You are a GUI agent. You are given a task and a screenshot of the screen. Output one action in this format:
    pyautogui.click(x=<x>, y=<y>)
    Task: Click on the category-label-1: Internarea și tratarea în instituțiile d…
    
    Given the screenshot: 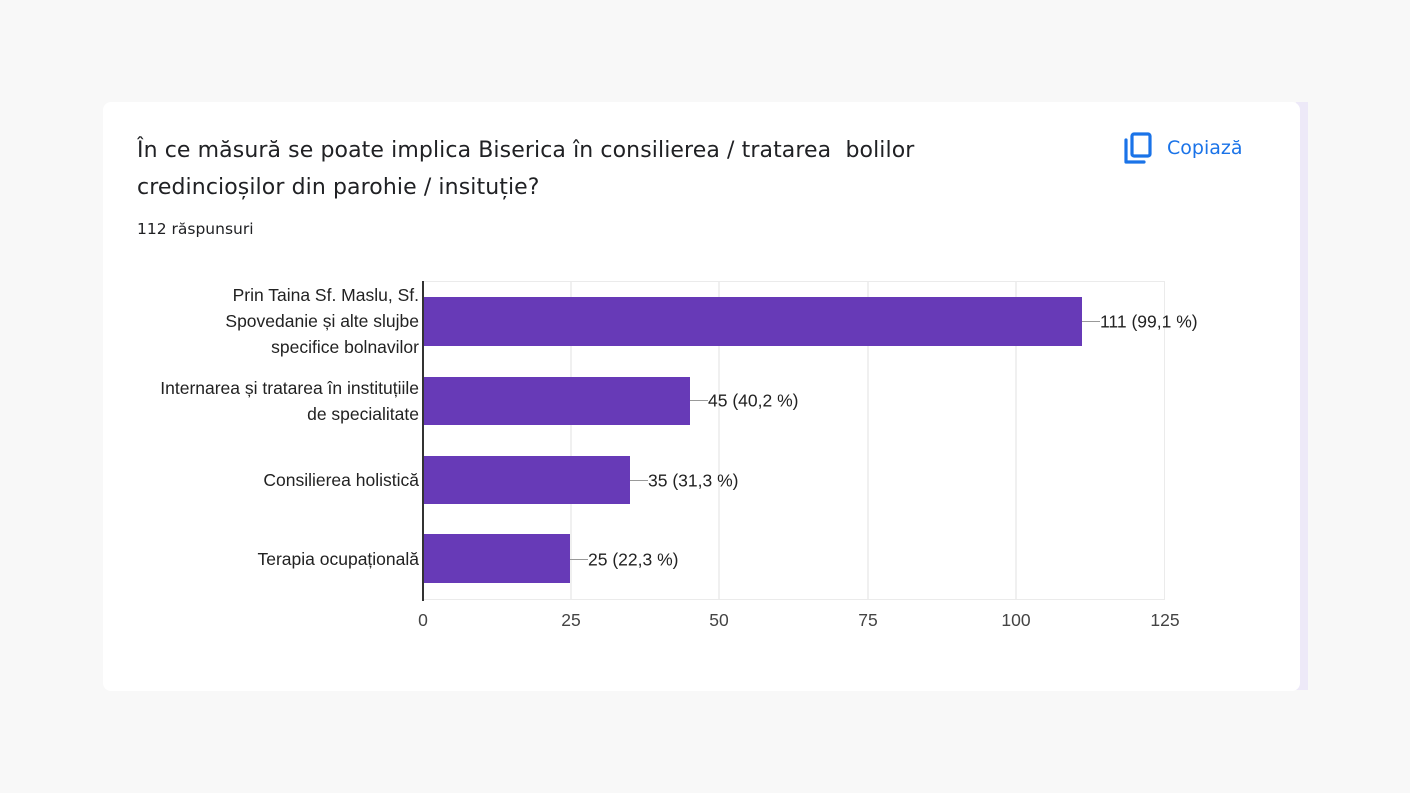 What is the action you would take?
    pyautogui.click(x=289, y=401)
    